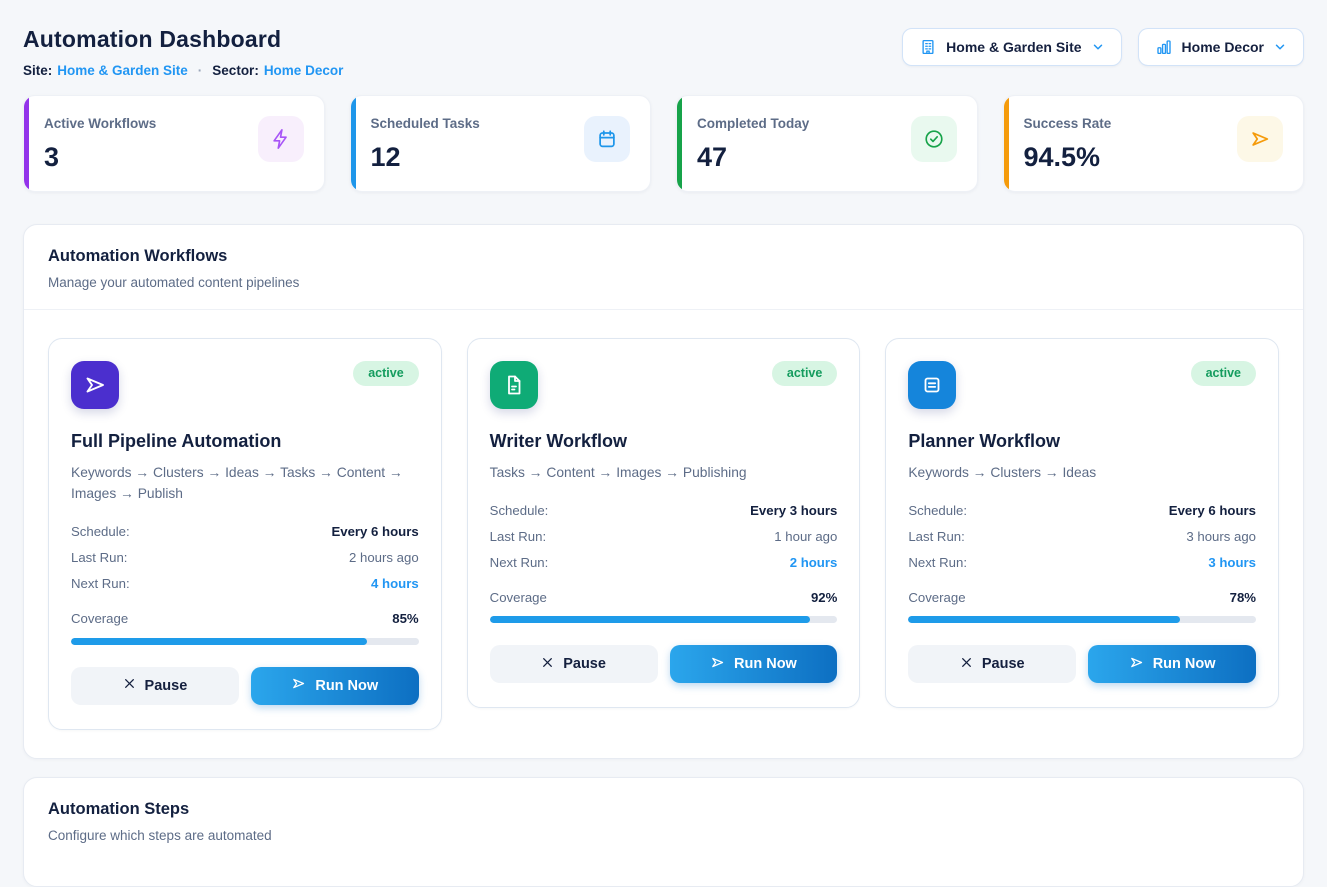  I want to click on schedule-row: Schedule: Every 3 hours, so click(663, 510).